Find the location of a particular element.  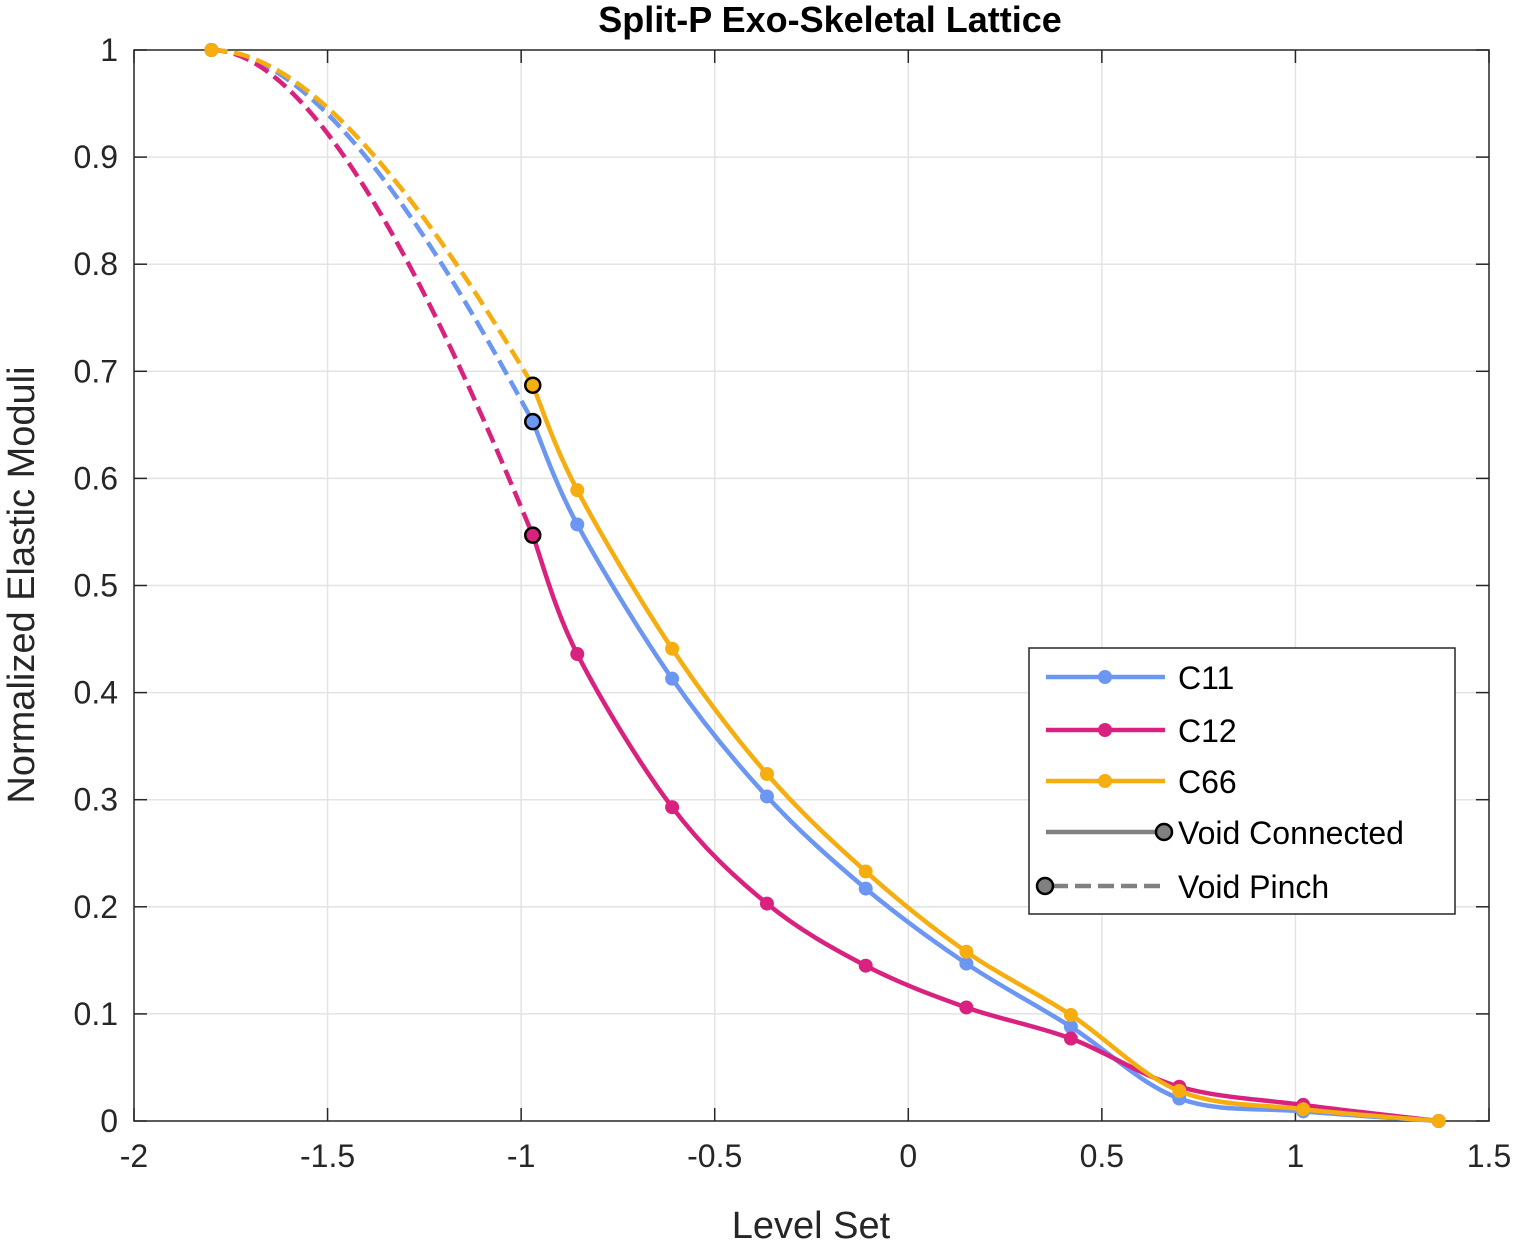

x-tick-labels: -2 -1.5 -1 -0.5 0 0.5 1 1.5 is located at coordinates (815, 1156).